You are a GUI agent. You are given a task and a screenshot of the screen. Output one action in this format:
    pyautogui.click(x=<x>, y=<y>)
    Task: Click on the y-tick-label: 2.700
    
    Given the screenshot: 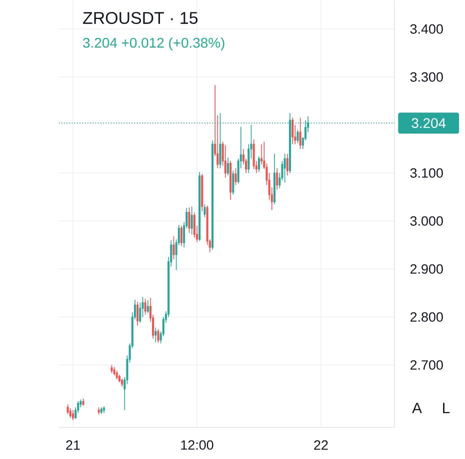 What is the action you would take?
    pyautogui.click(x=426, y=365)
    